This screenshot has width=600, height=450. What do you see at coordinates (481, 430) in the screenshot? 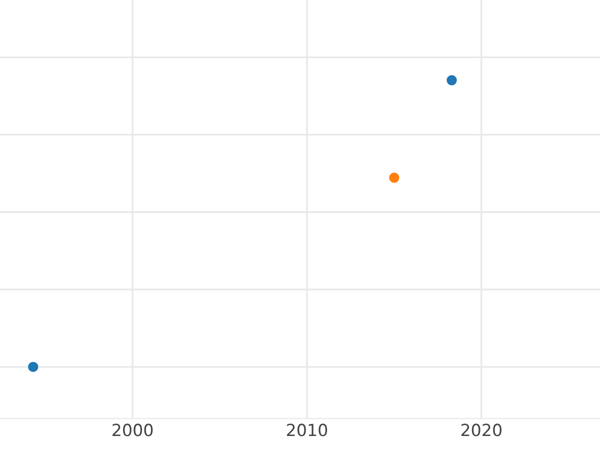
I see `x-tick-label: 2020` at bounding box center [481, 430].